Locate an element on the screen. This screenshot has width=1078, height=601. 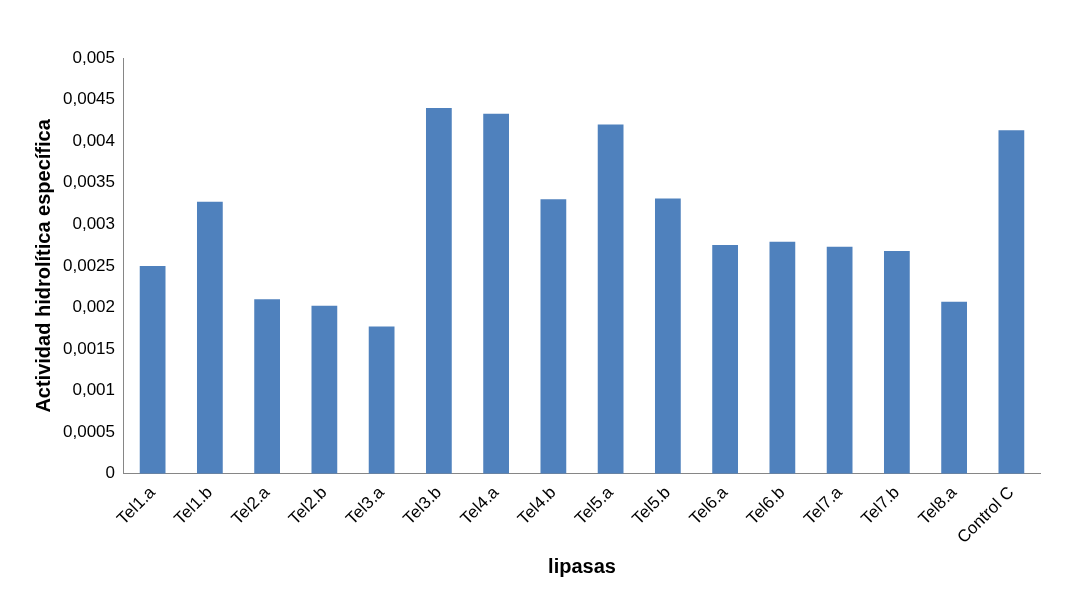
y-tick-label: 0,0025 is located at coordinates (89, 265).